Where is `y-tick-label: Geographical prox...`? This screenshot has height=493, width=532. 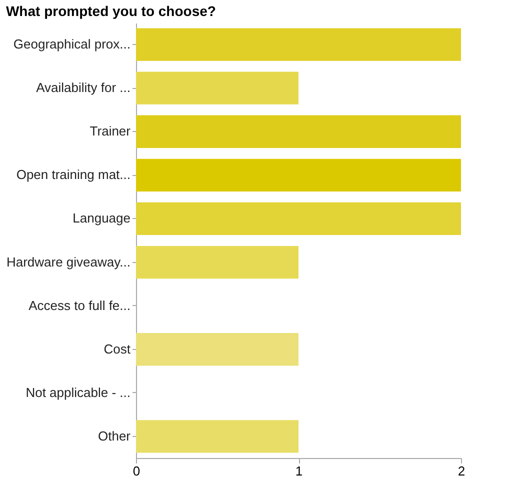 y-tick-label: Geographical prox... is located at coordinates (71, 44).